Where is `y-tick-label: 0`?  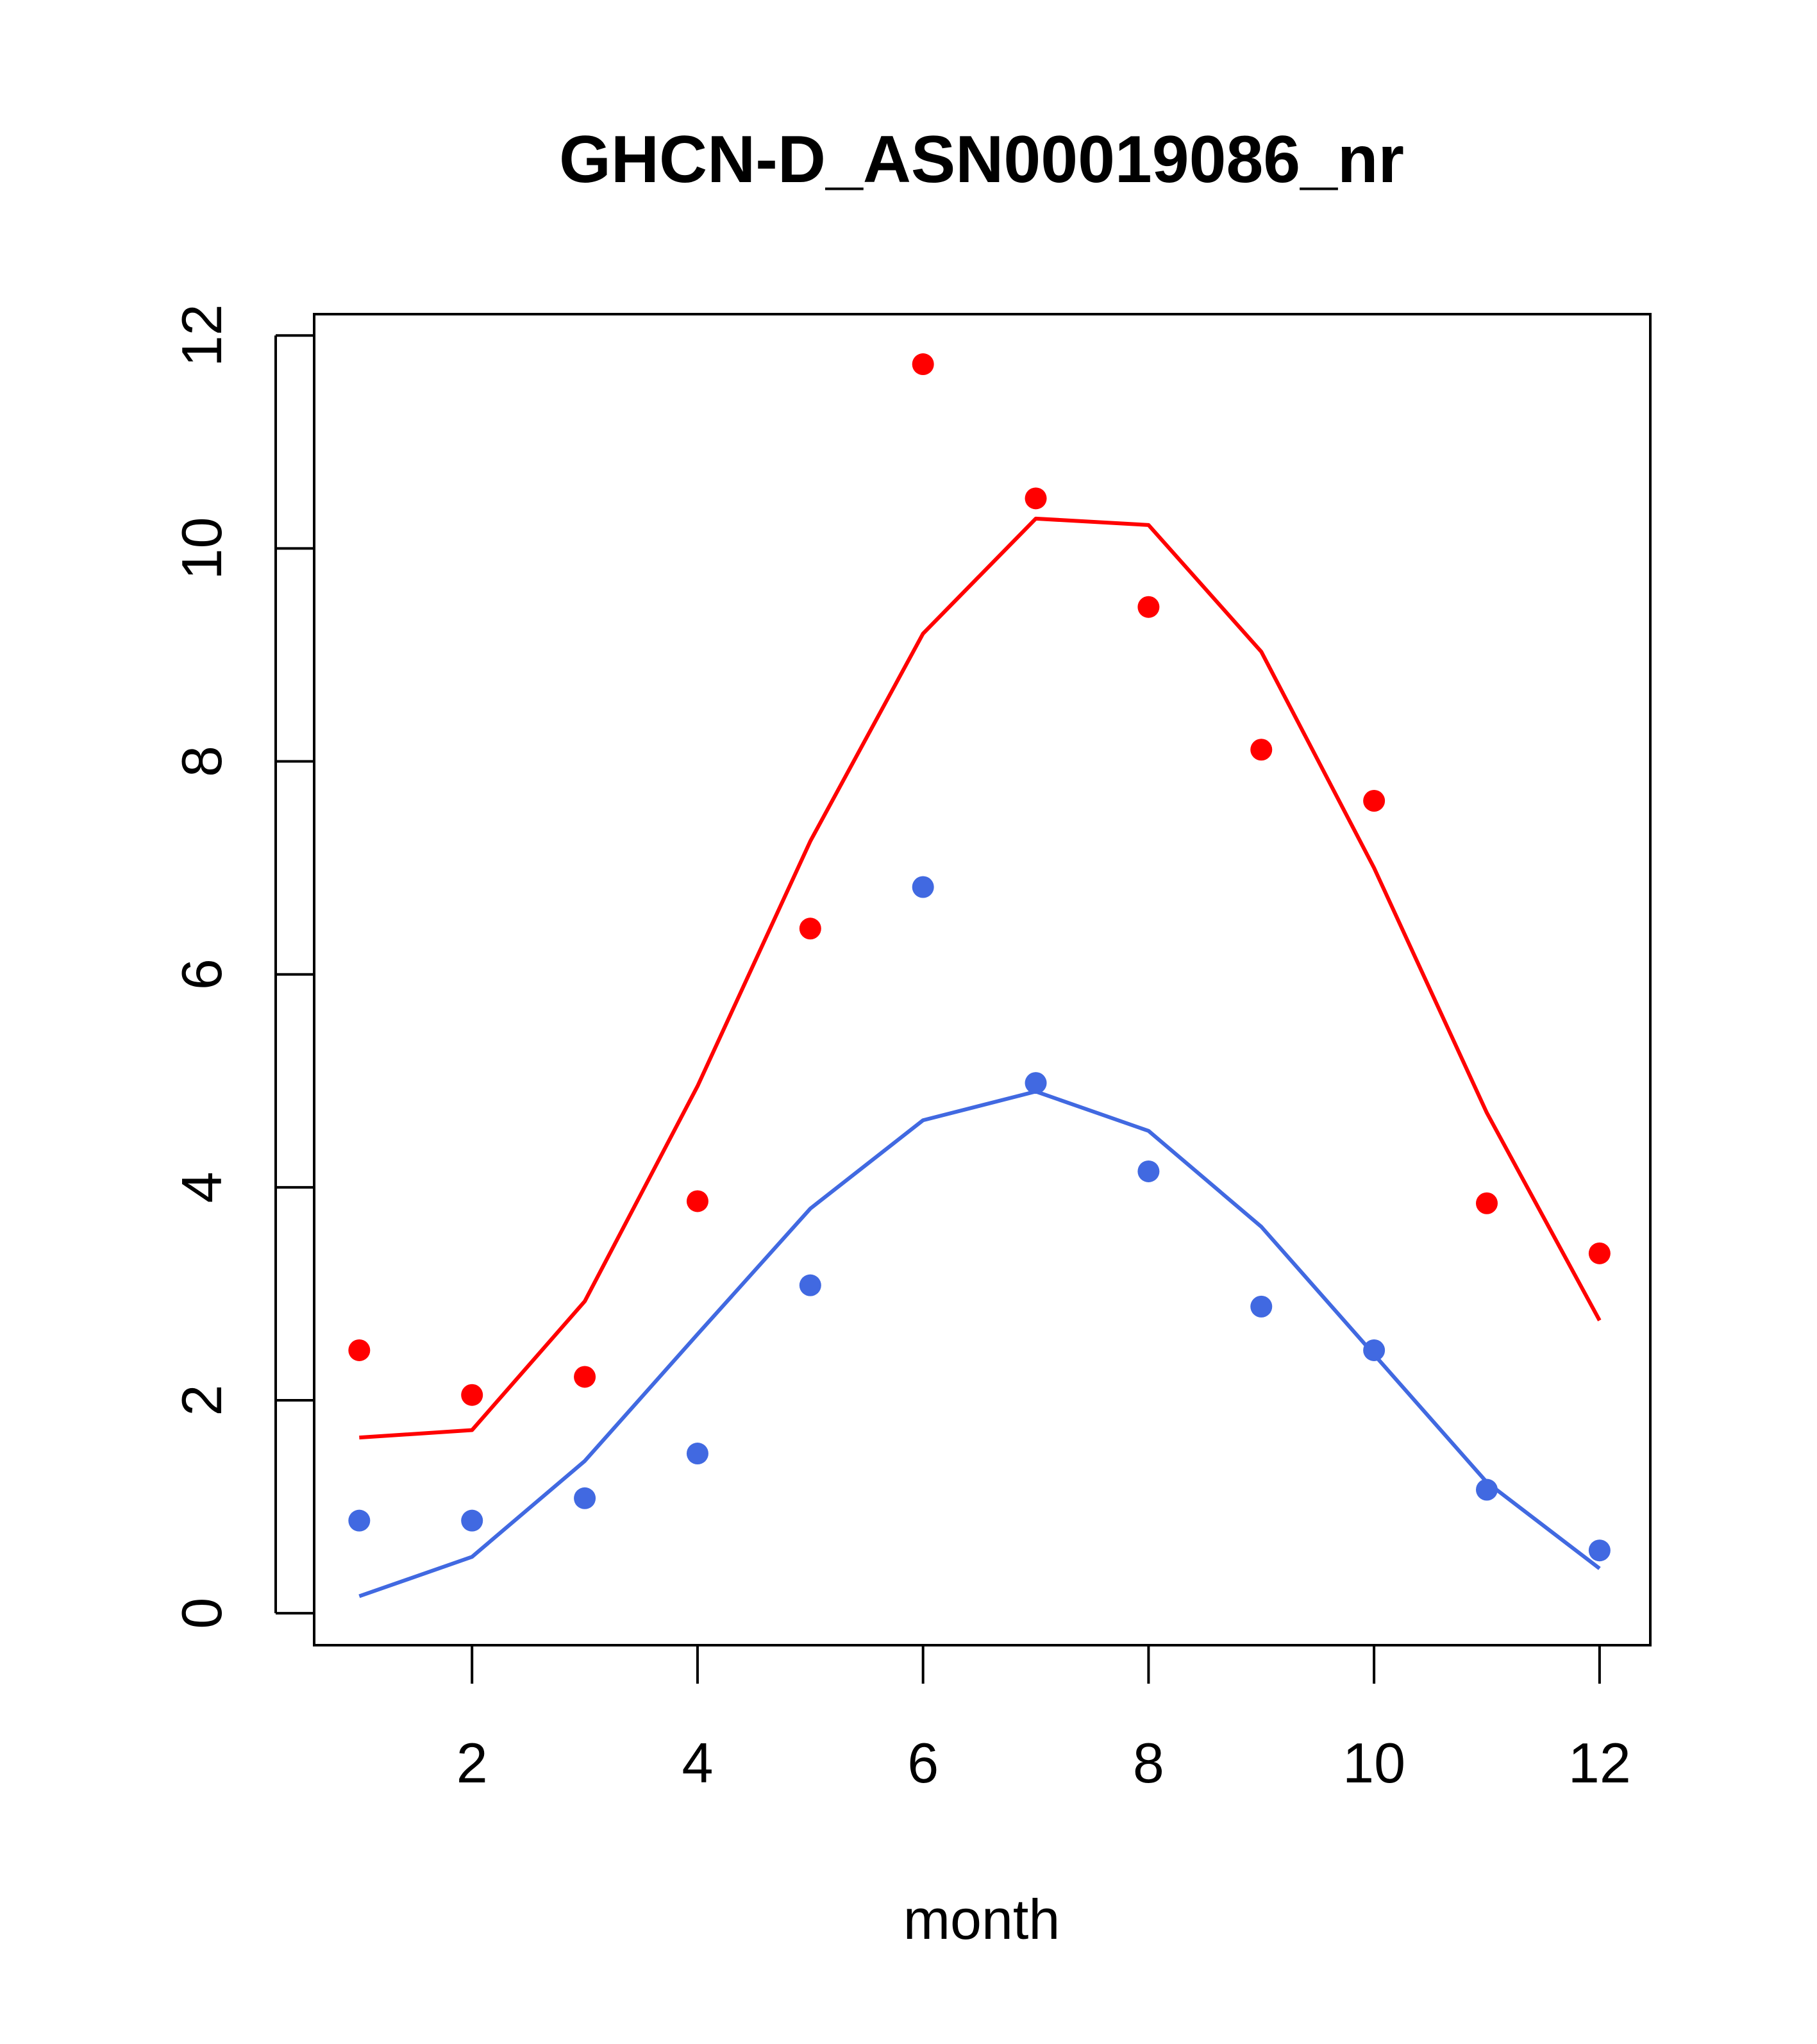
y-tick-label: 0 is located at coordinates (201, 1613).